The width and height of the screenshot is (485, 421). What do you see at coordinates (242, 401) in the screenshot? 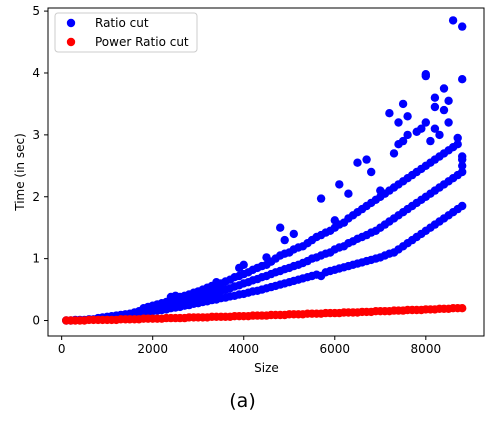
I see `figure-caption: (a)` at bounding box center [242, 401].